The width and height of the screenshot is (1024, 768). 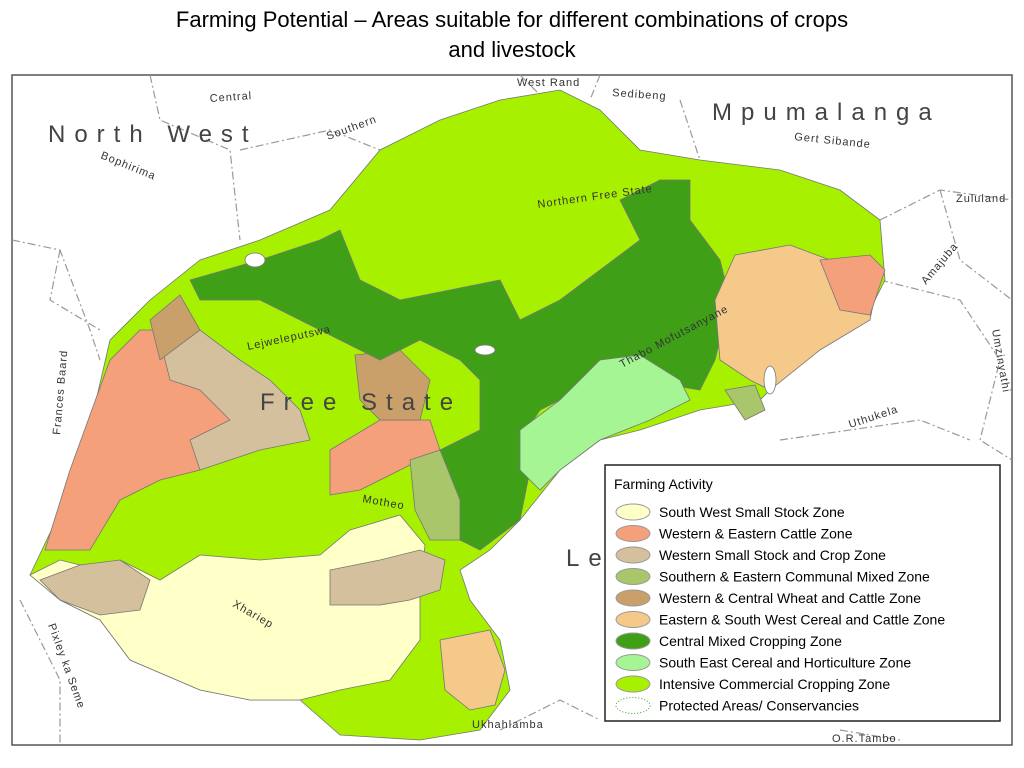 What do you see at coordinates (508, 725) in the screenshot?
I see `district-label: Ukhahlamba` at bounding box center [508, 725].